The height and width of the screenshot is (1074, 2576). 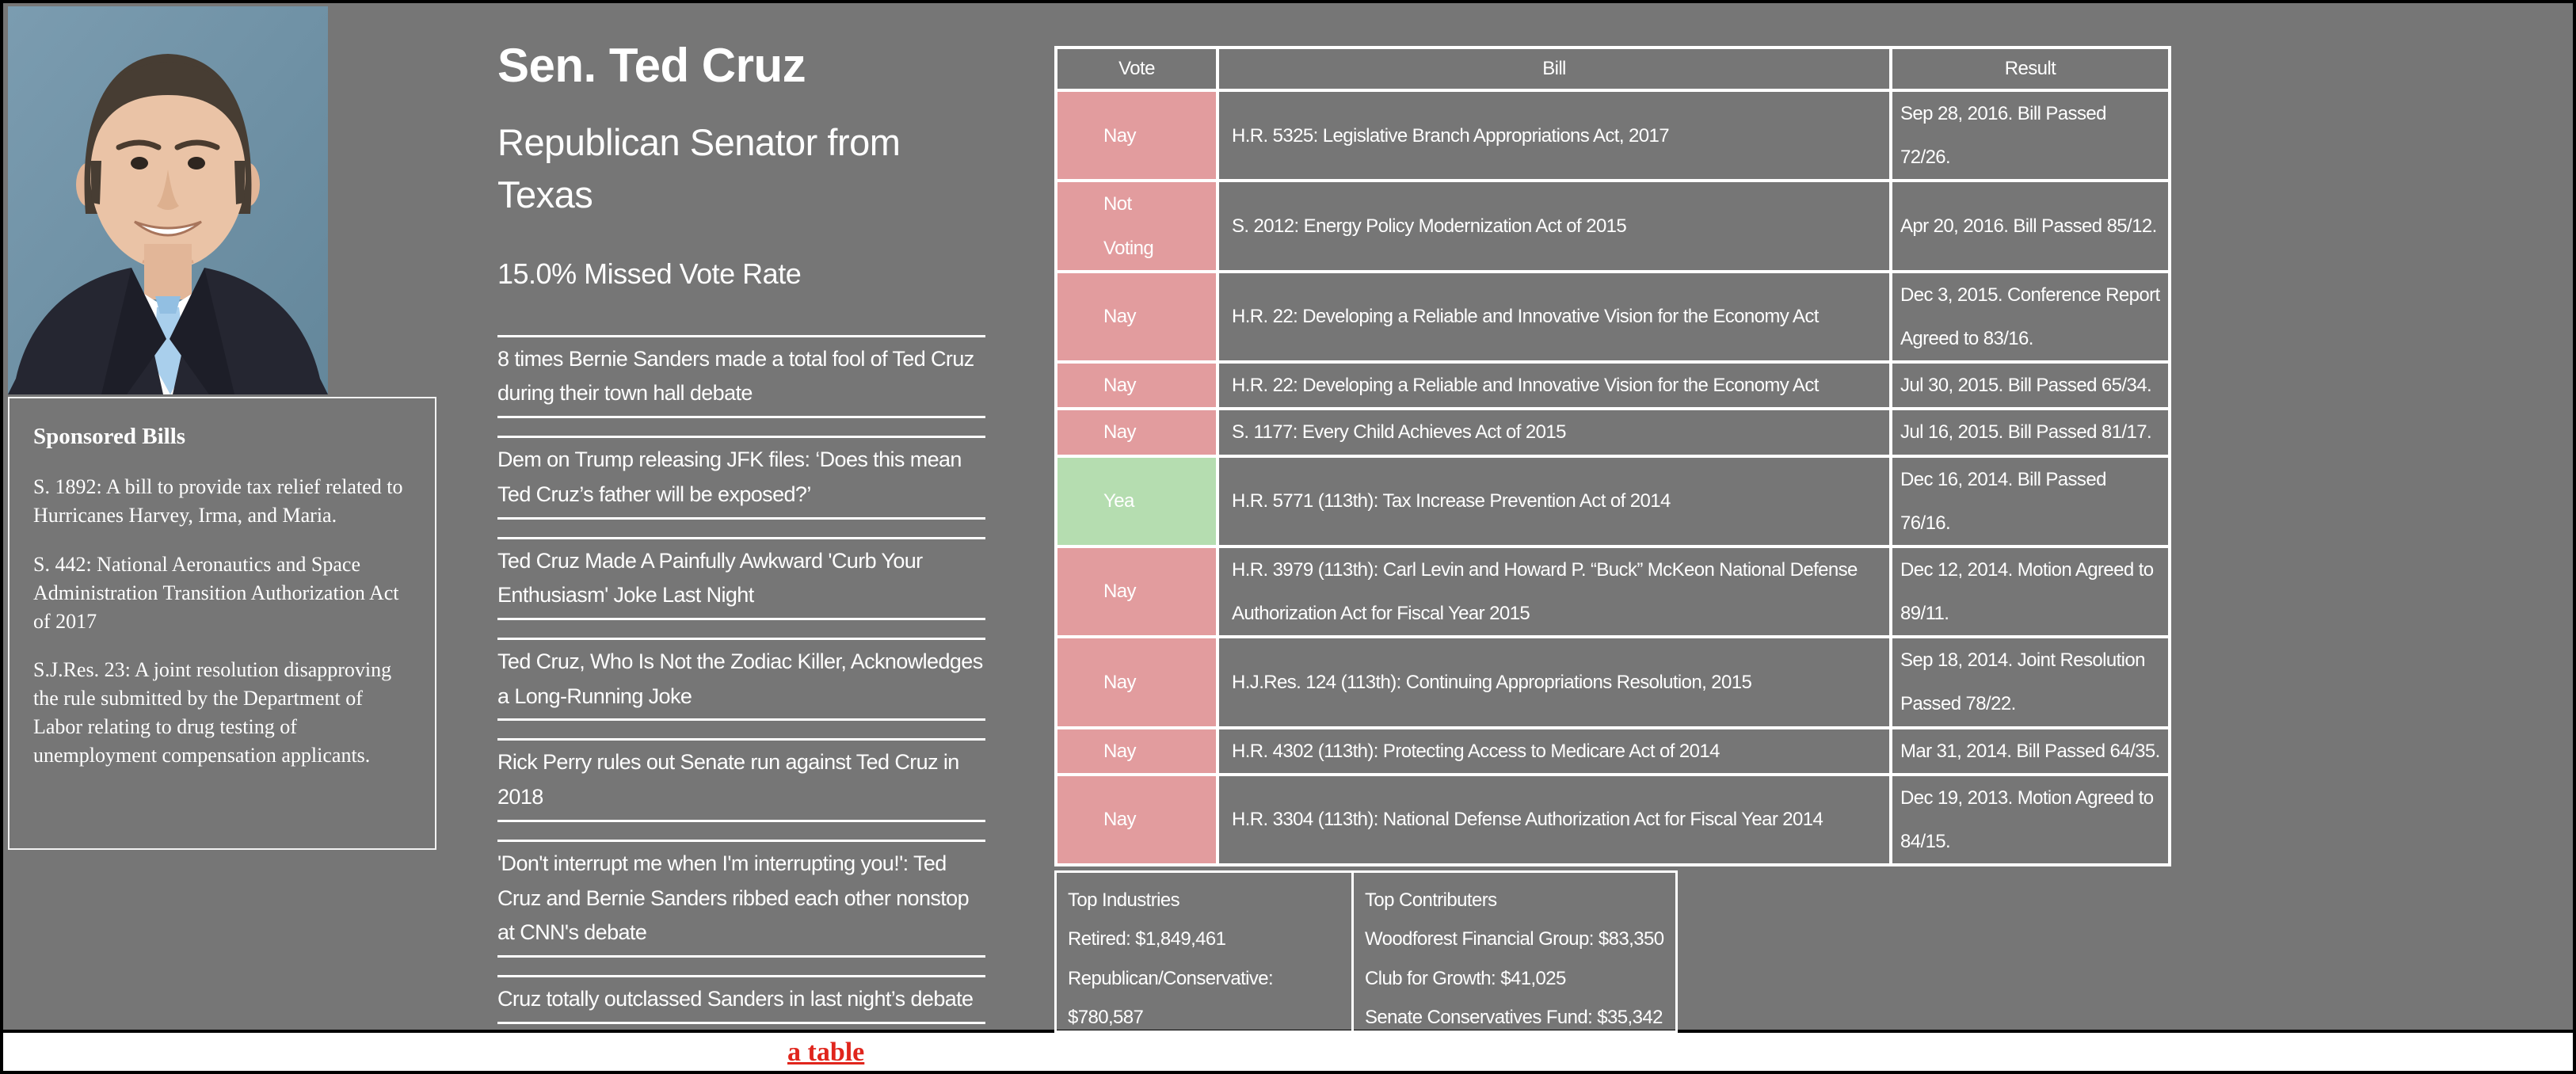 I want to click on senator-photo, so click(x=168, y=200).